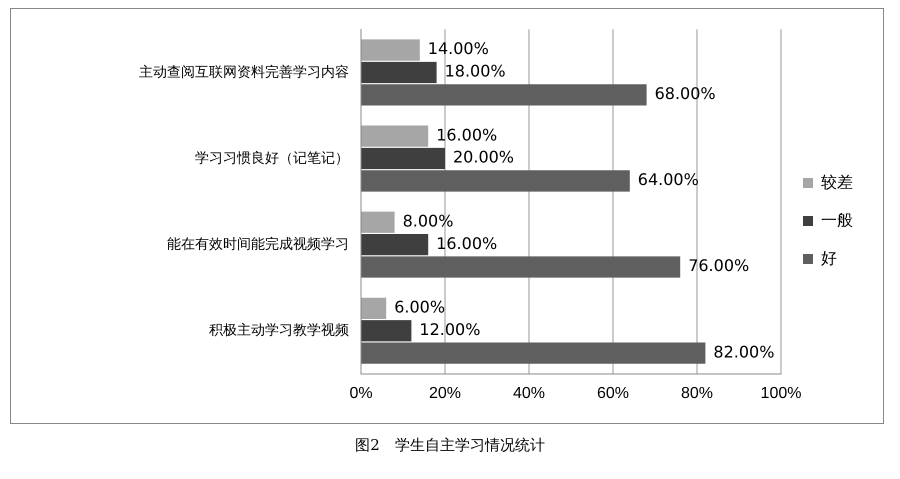 The height and width of the screenshot is (479, 900). I want to click on x-tick-label: 20%, so click(445, 393).